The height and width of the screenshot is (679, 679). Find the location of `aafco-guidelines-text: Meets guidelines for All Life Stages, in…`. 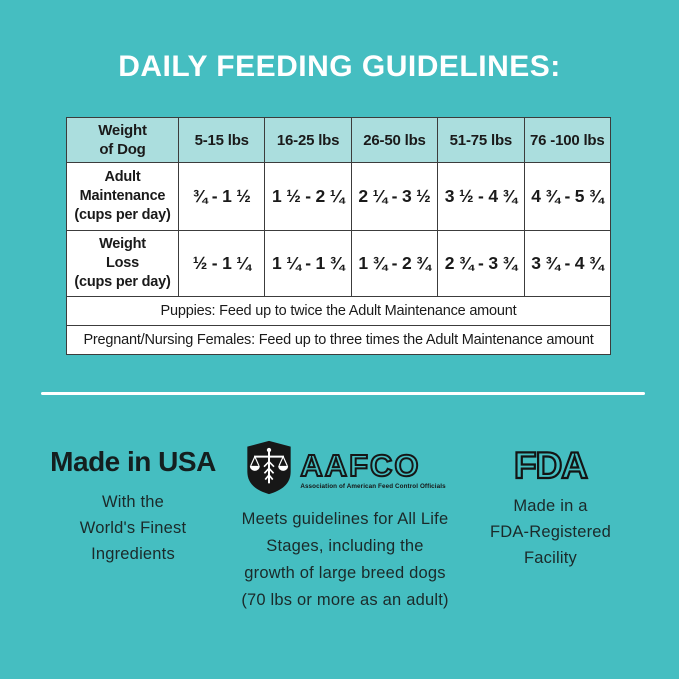

aafco-guidelines-text: Meets guidelines for All Life Stages, in… is located at coordinates (345, 559).